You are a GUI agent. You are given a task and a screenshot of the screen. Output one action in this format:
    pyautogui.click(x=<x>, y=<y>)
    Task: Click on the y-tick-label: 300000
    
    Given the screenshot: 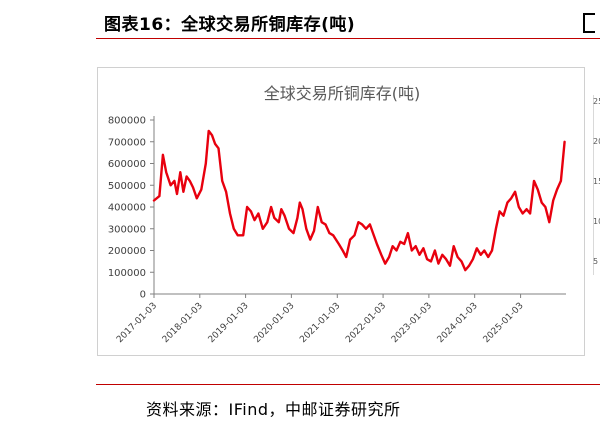 What is the action you would take?
    pyautogui.click(x=127, y=229)
    